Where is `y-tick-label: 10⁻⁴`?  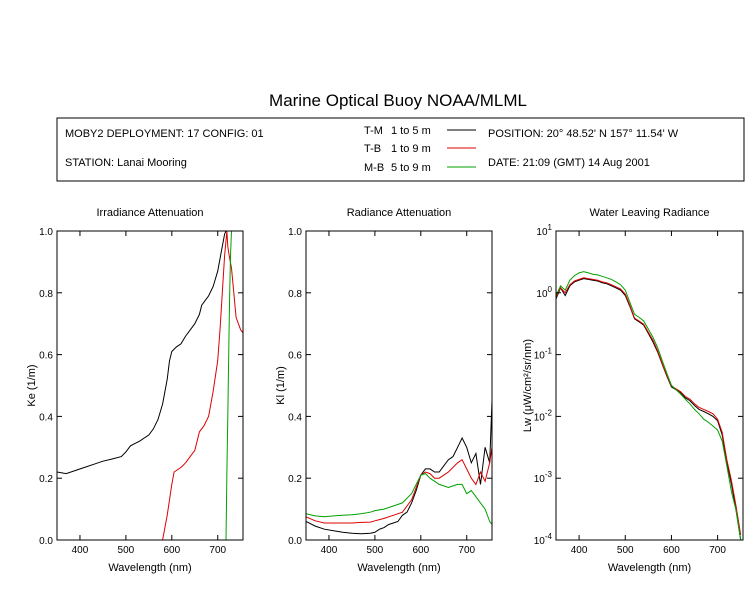
y-tick-label: 10⁻⁴ is located at coordinates (543, 539).